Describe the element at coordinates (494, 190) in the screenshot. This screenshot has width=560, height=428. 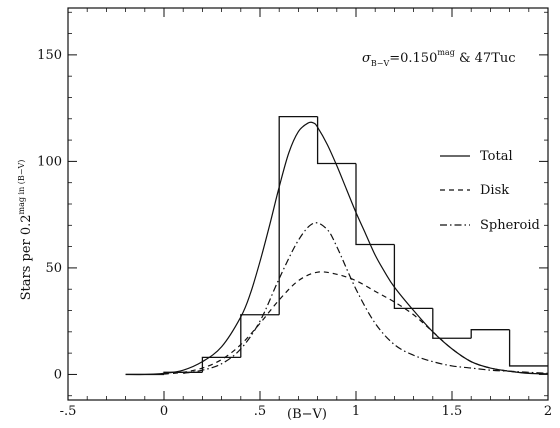
I see `legend-label-disk: Disk` at that location.